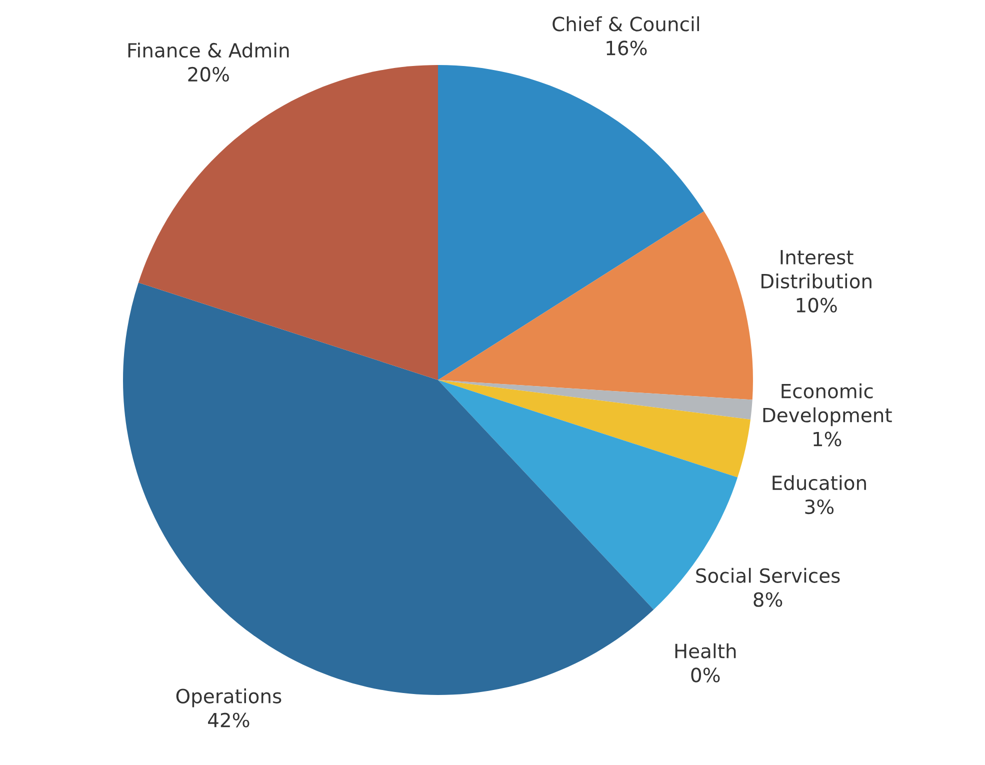  I want to click on data-label: 20%, so click(208, 74).